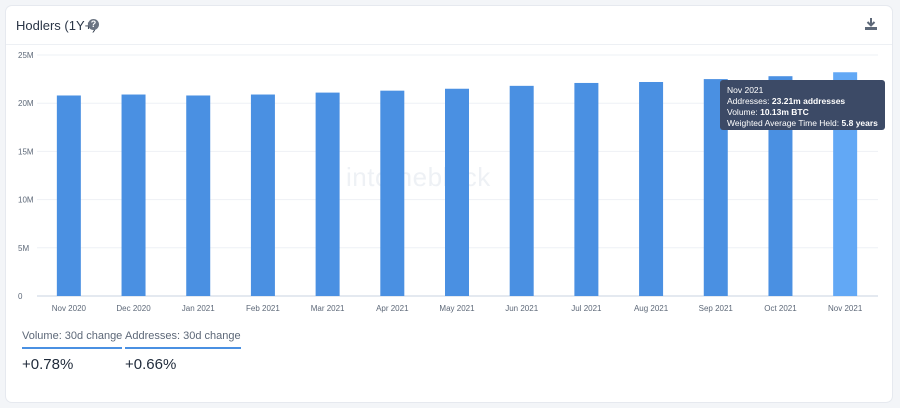 The image size is (900, 408). Describe the element at coordinates (786, 101) in the screenshot. I see `tooltip-addresses: Addresses: 23.21m addresses` at that location.